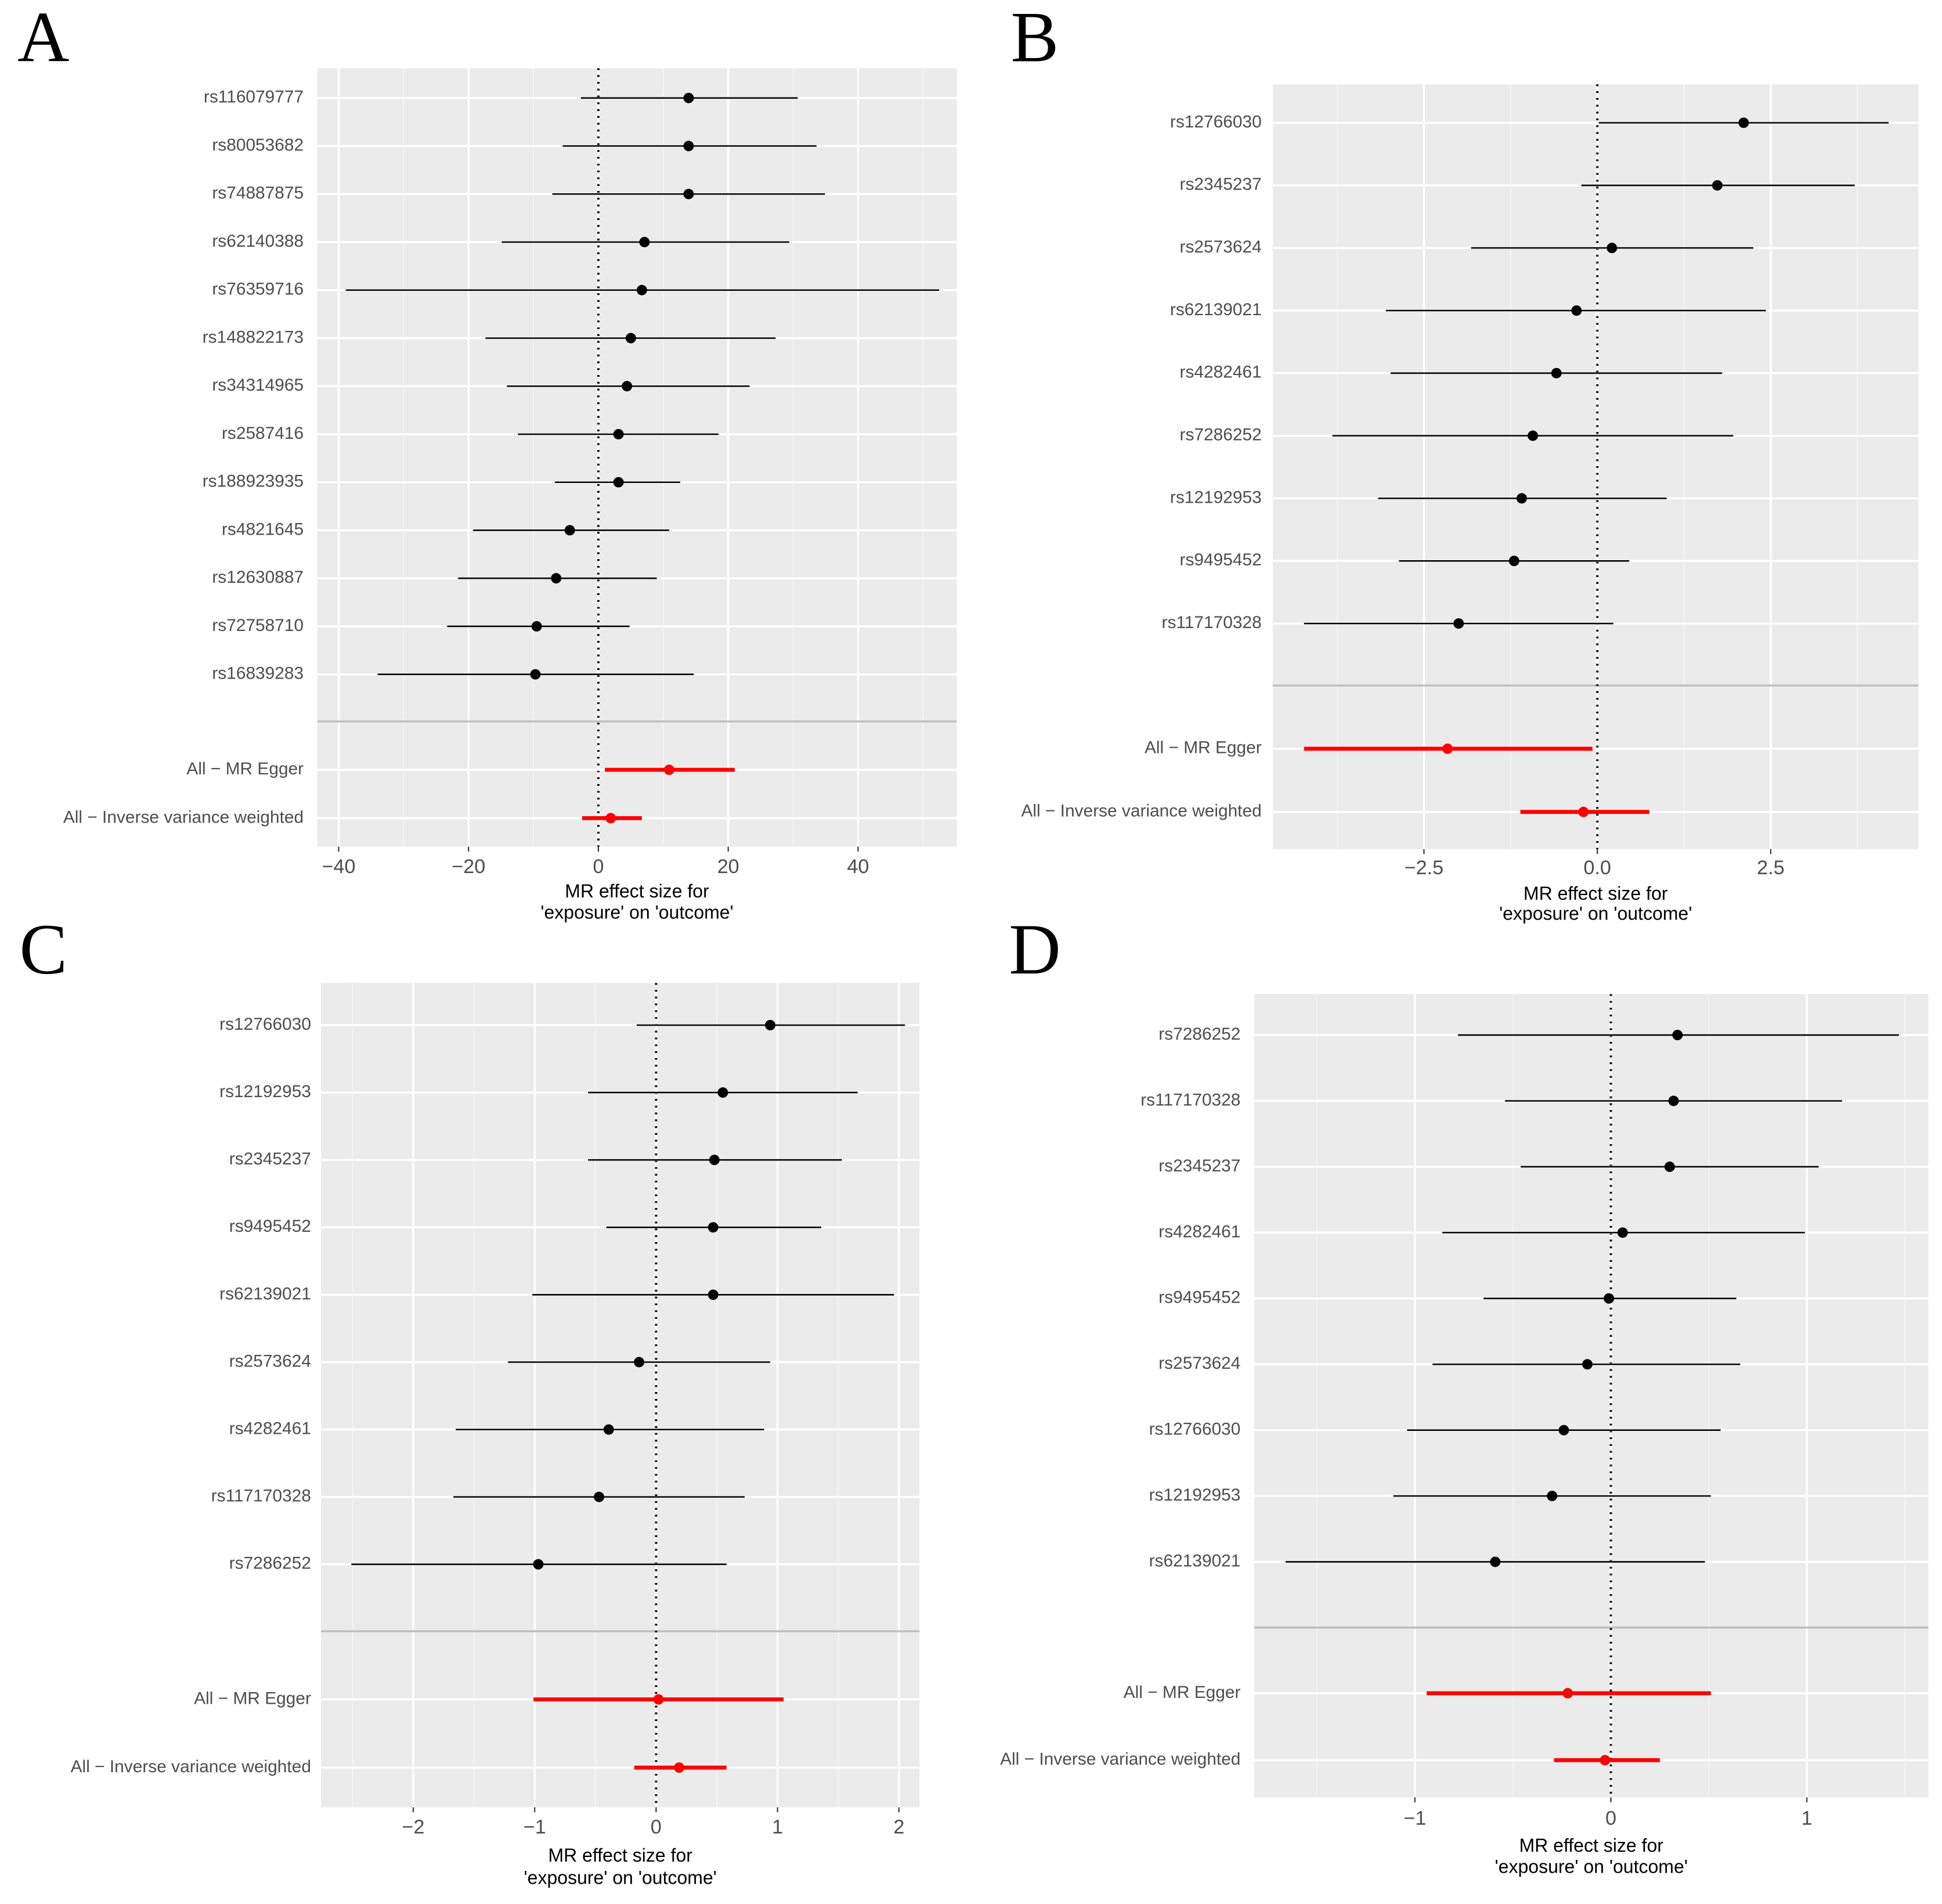  What do you see at coordinates (898, 1827) in the screenshot?
I see `x-tick-label: 2` at bounding box center [898, 1827].